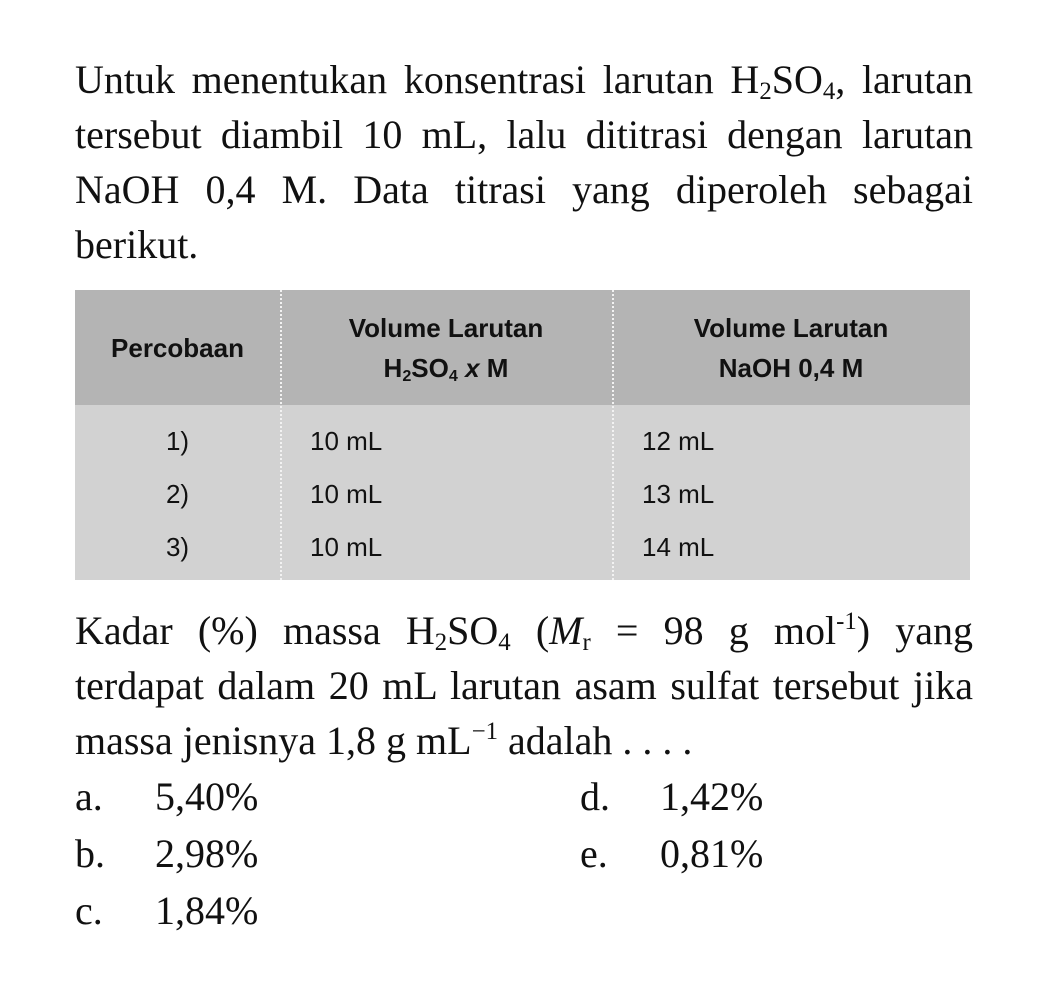  I want to click on header-line: H2SO4 x M, so click(446, 368).